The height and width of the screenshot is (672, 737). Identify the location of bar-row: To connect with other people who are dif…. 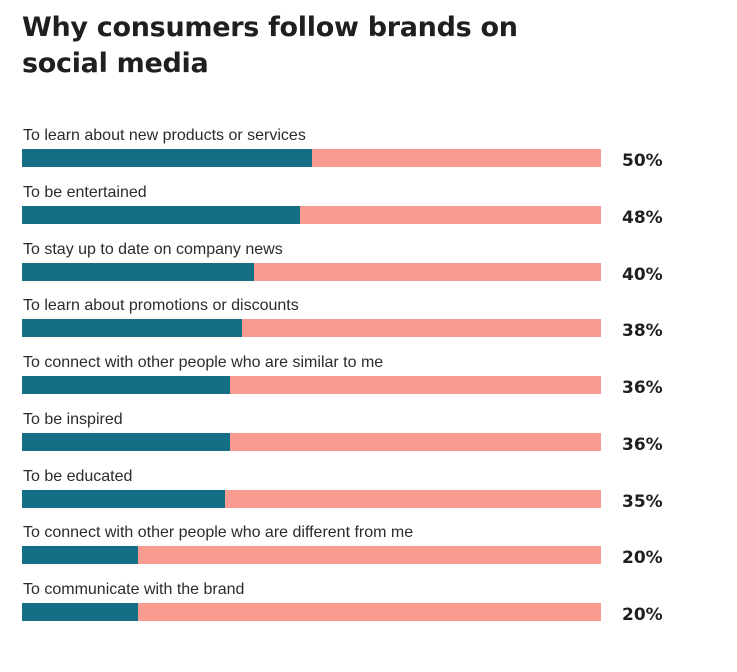
(368, 552).